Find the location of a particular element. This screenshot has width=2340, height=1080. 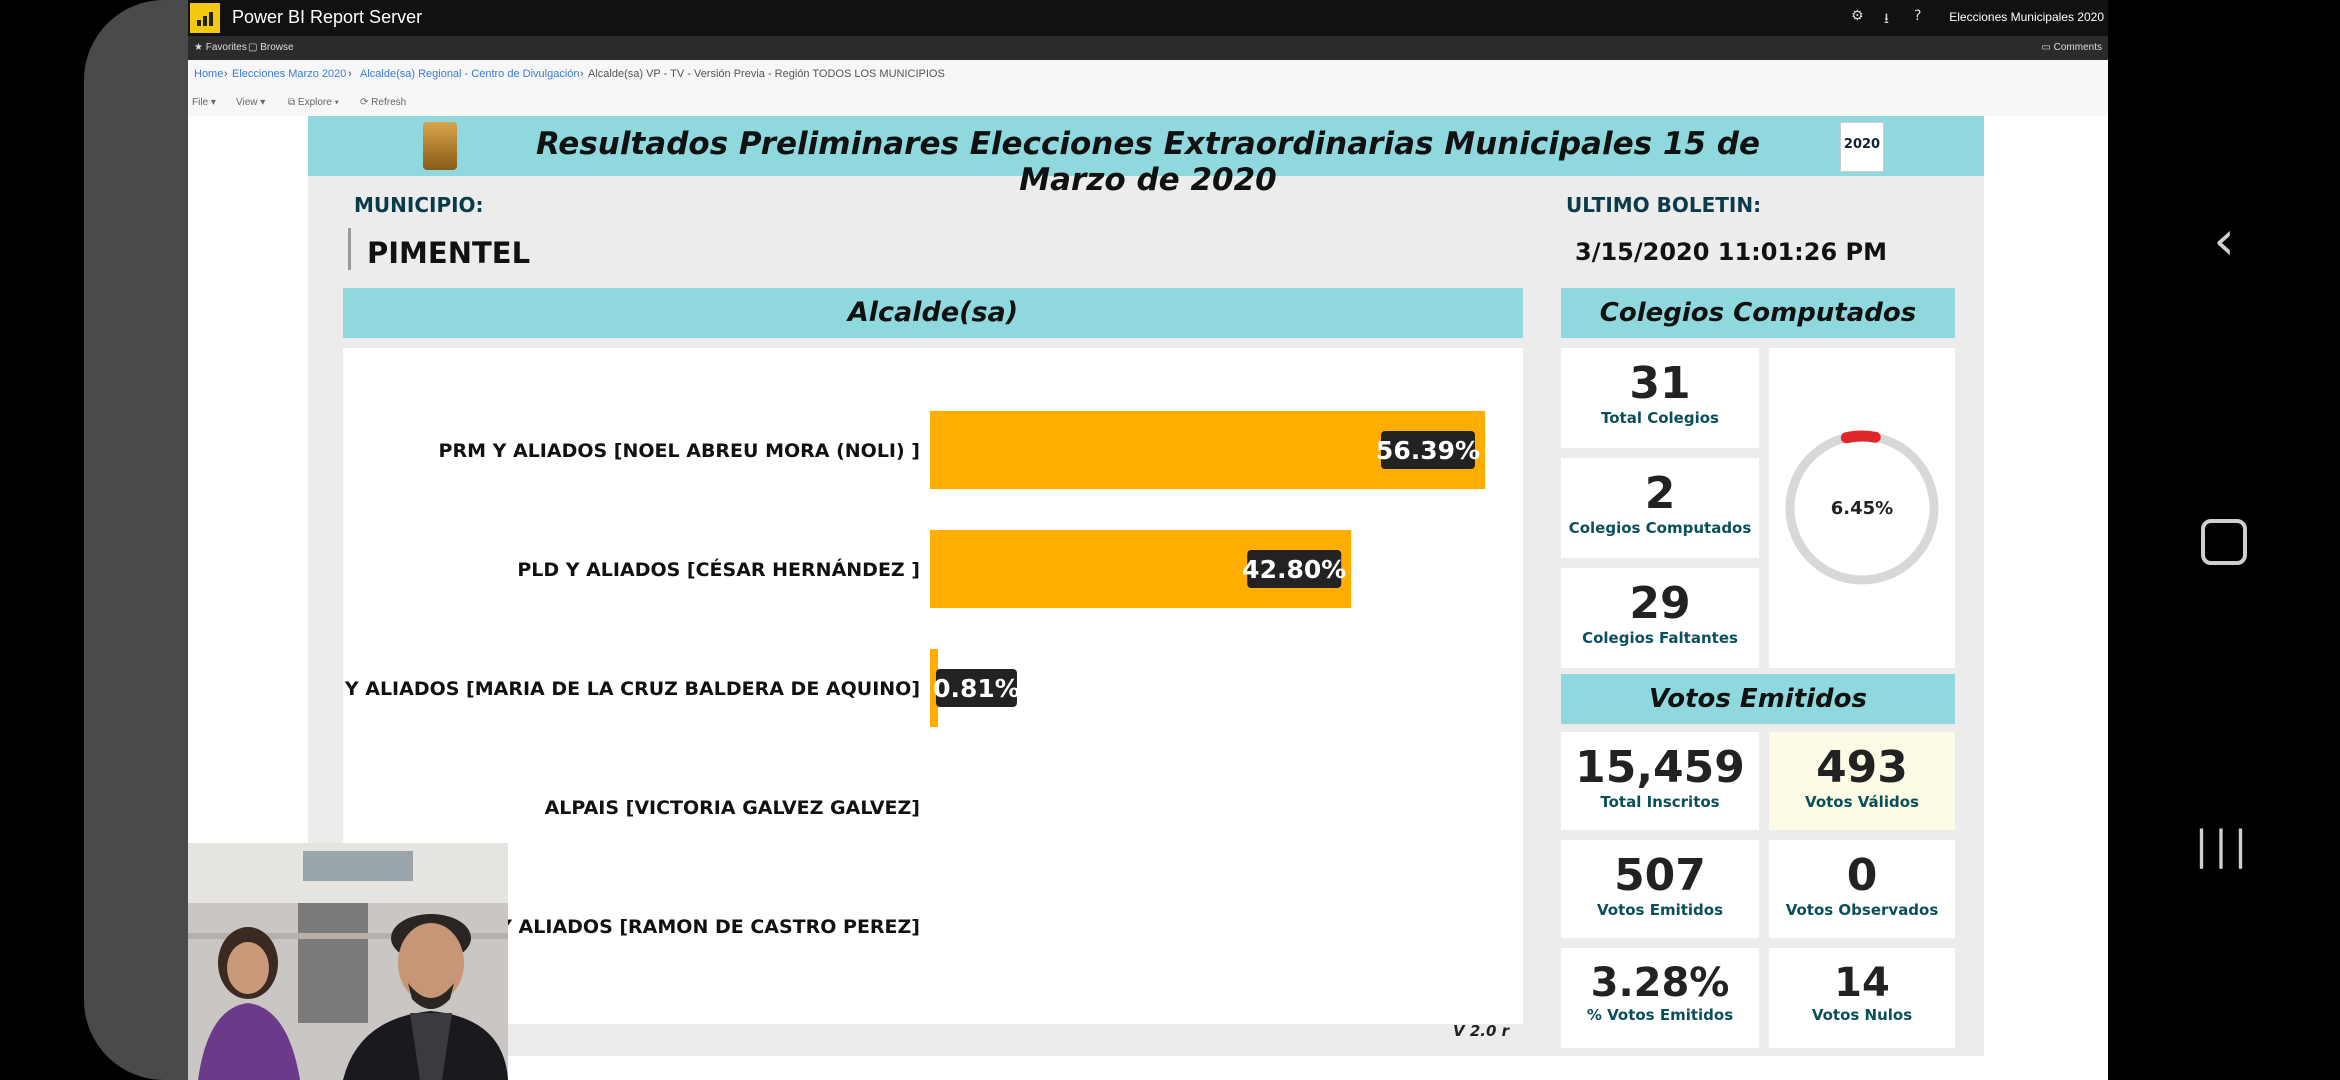

view-menu: View ▾ is located at coordinates (251, 102).